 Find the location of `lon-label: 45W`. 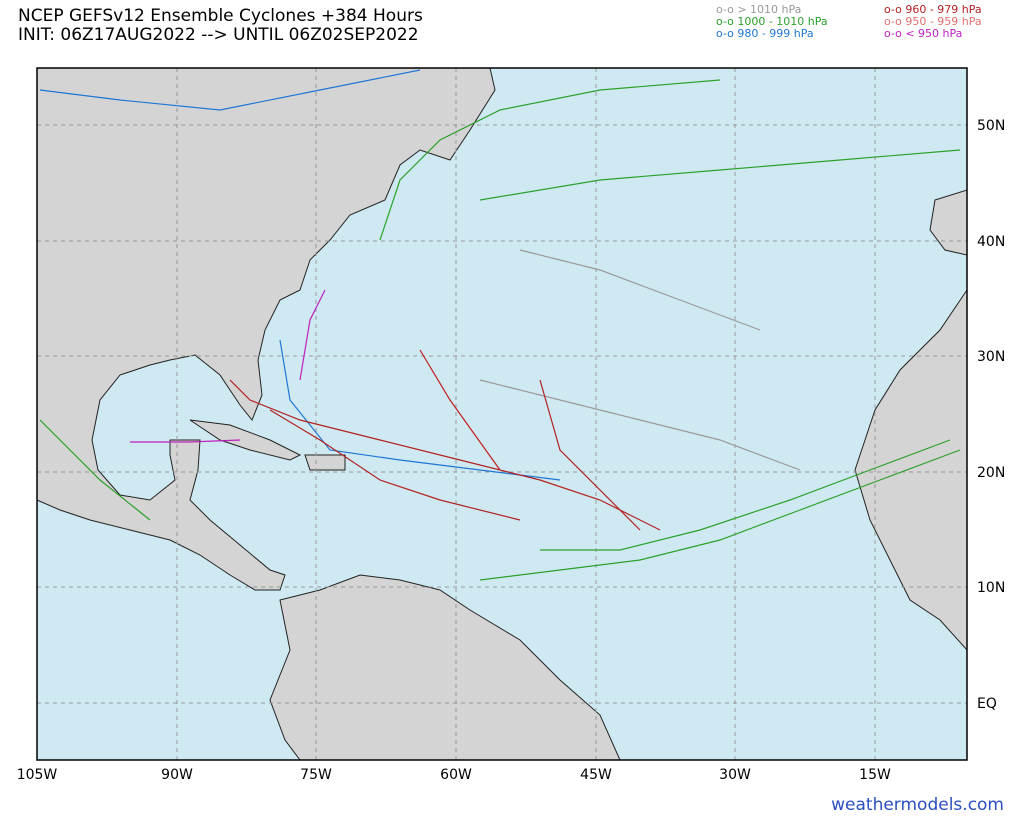

lon-label: 45W is located at coordinates (596, 775).